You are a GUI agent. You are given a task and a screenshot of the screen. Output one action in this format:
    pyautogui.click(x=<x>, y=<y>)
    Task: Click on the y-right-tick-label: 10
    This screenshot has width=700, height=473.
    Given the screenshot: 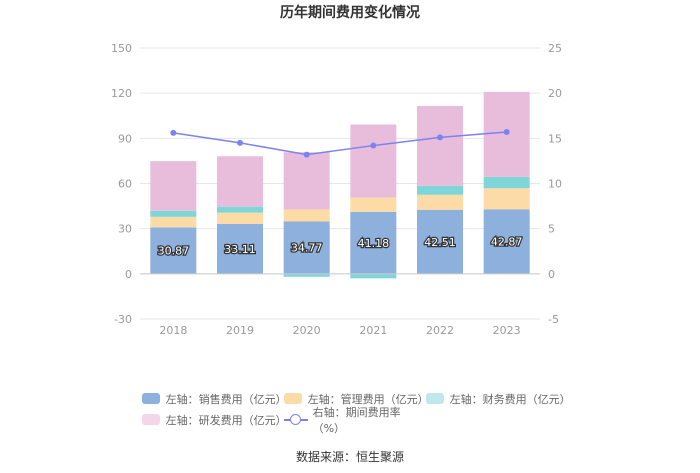 What is the action you would take?
    pyautogui.click(x=555, y=184)
    